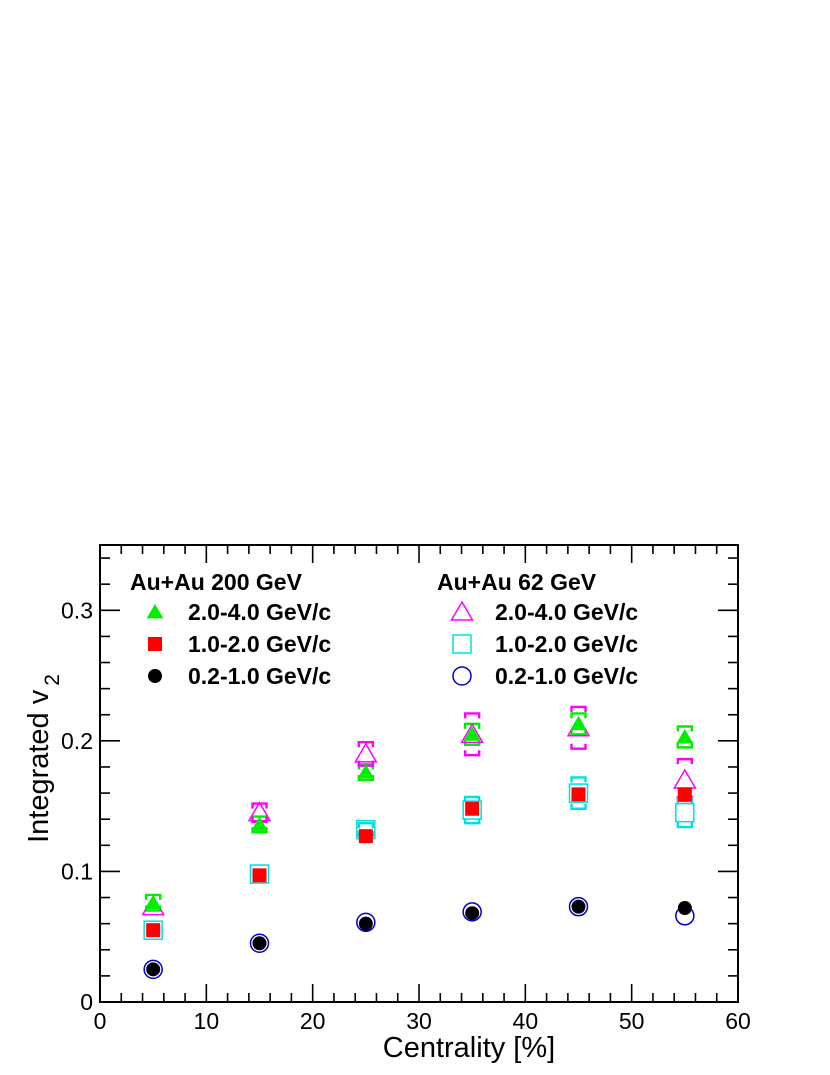  Describe the element at coordinates (216, 582) in the screenshot. I see `legend-heading-200gev: Au+Au 200 GeV` at that location.